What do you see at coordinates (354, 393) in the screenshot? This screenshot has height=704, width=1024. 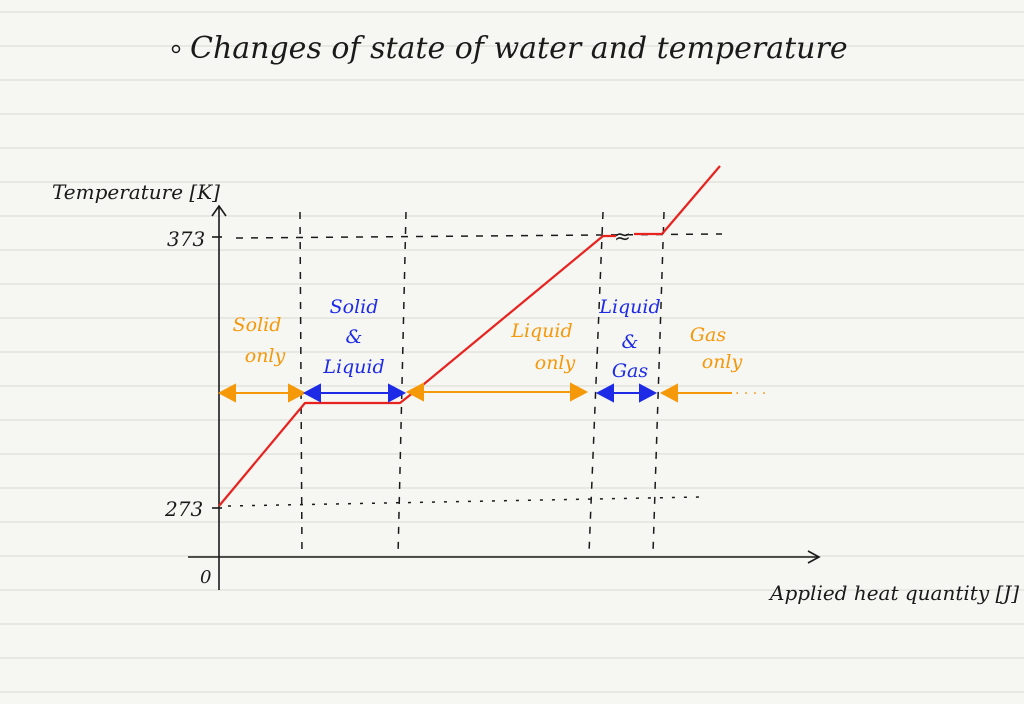 I see `arrow-solid-liquid` at bounding box center [354, 393].